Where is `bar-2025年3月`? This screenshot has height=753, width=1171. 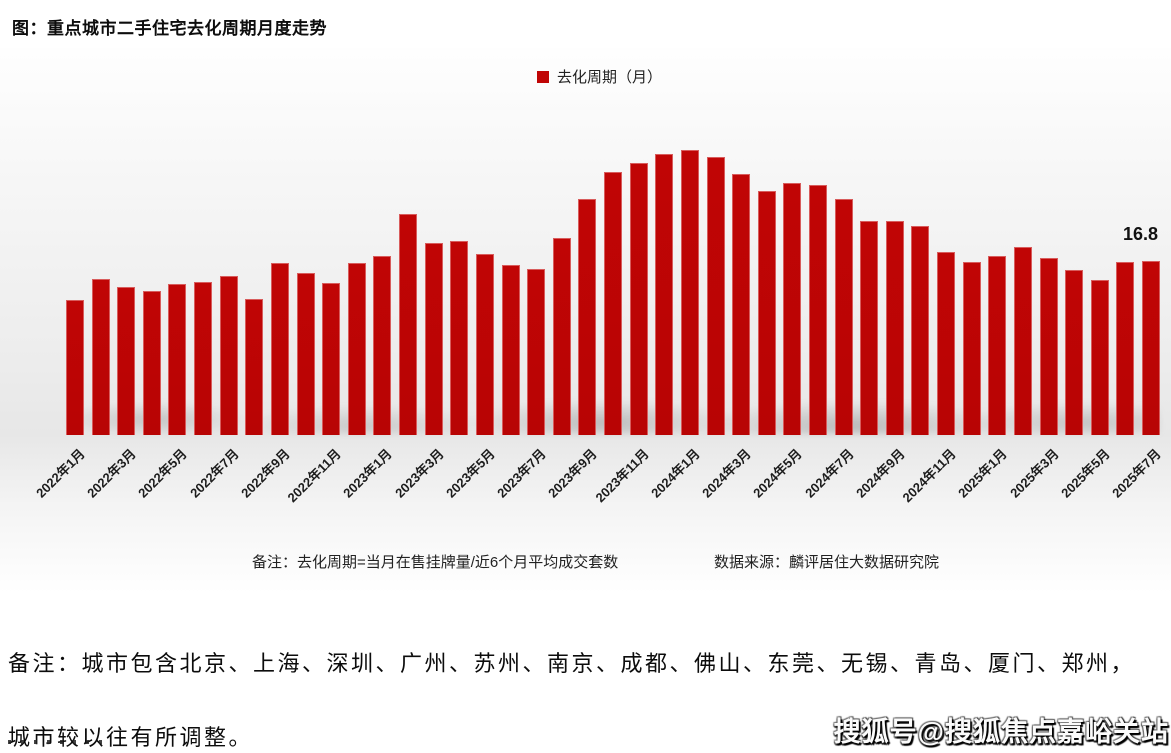 bar-2025年3月 is located at coordinates (1049, 346).